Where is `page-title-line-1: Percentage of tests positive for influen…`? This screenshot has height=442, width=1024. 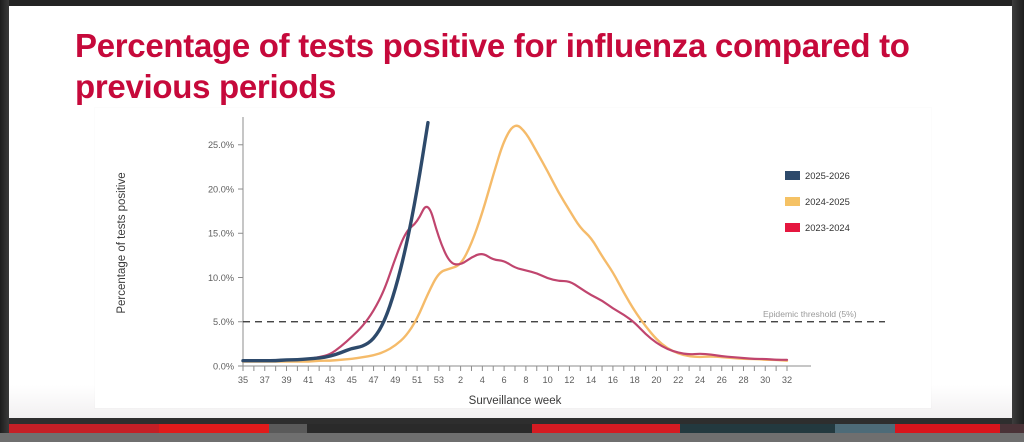
page-title-line-1: Percentage of tests positive for influen… is located at coordinates (473, 45).